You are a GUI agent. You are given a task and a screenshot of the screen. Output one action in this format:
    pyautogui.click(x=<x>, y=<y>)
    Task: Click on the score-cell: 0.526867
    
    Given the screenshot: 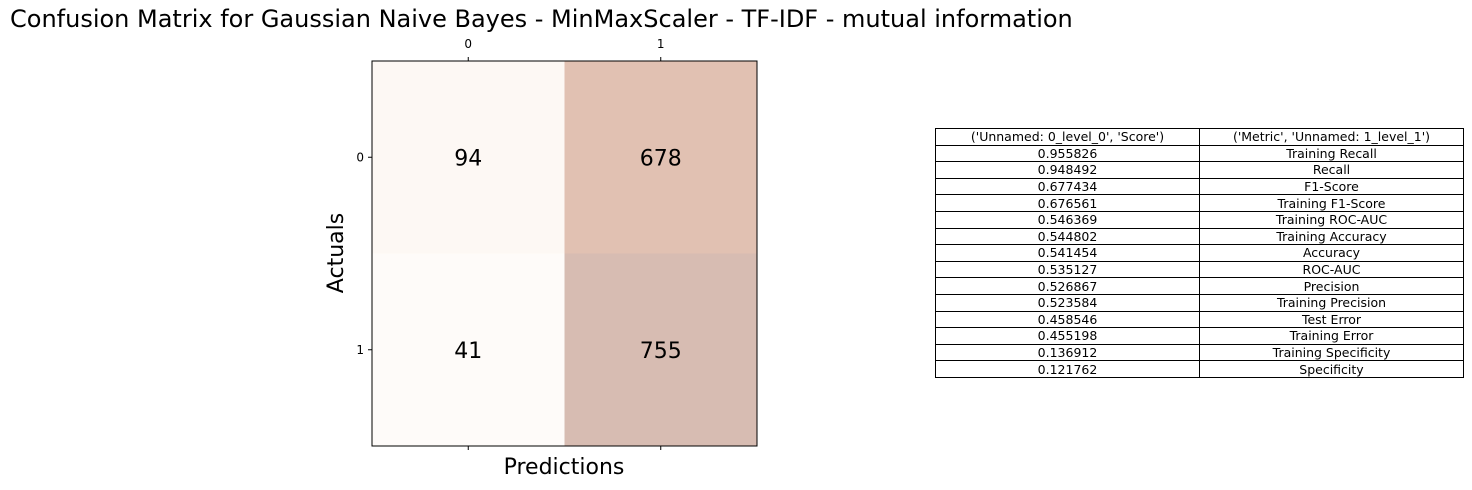 What is the action you would take?
    pyautogui.click(x=1067, y=286)
    